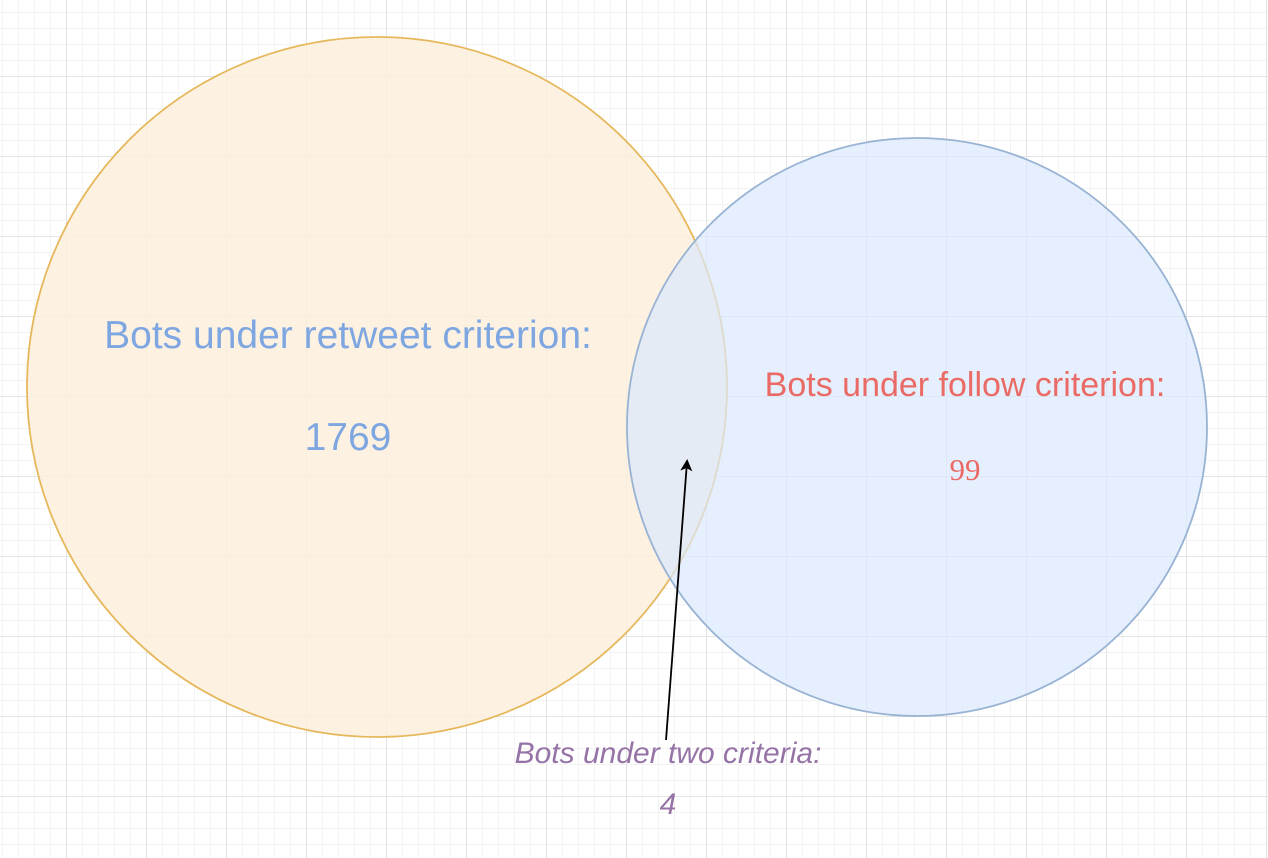 Image resolution: width=1268 pixels, height=858 pixels. What do you see at coordinates (965, 385) in the screenshot?
I see `follow-criterion-label: Bots under follow criterion:` at bounding box center [965, 385].